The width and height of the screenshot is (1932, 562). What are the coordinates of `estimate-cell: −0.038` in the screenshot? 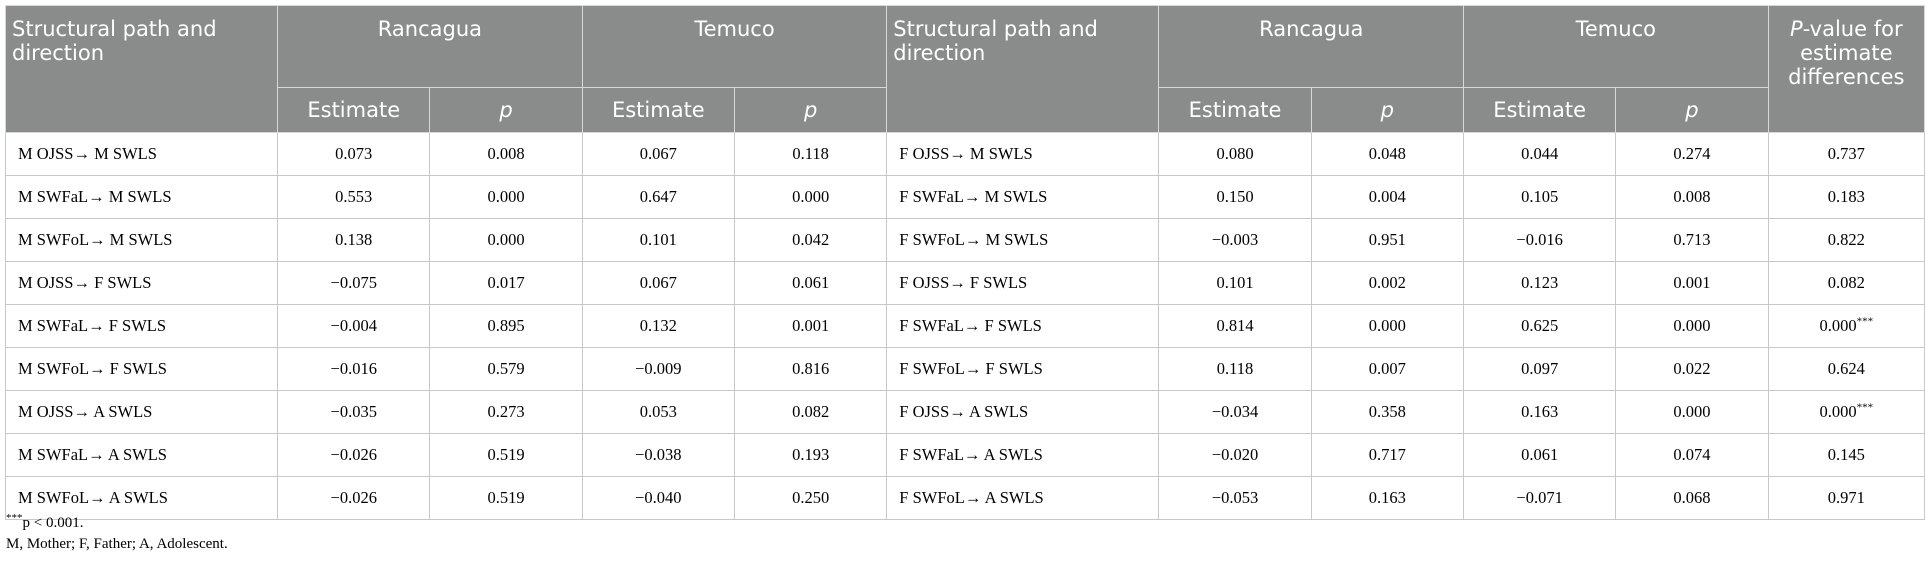 It's located at (658, 455).